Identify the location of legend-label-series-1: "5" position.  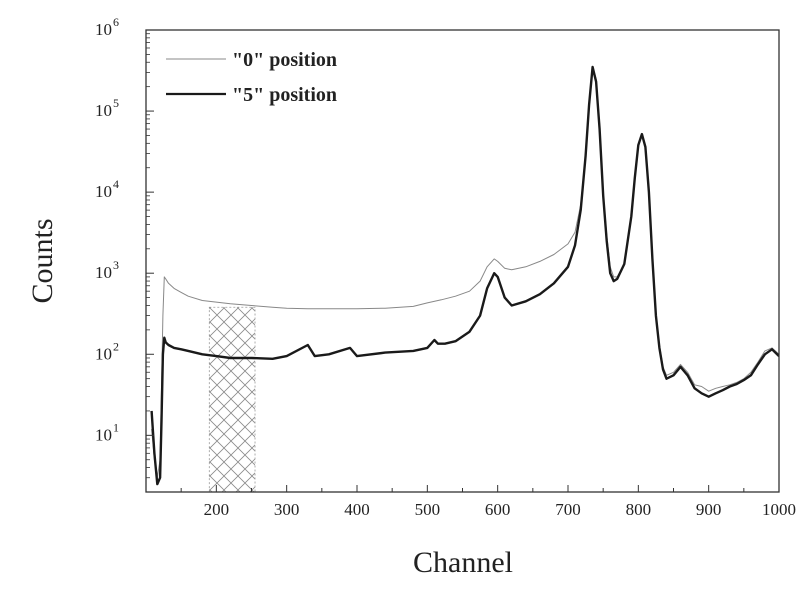
(284, 95).